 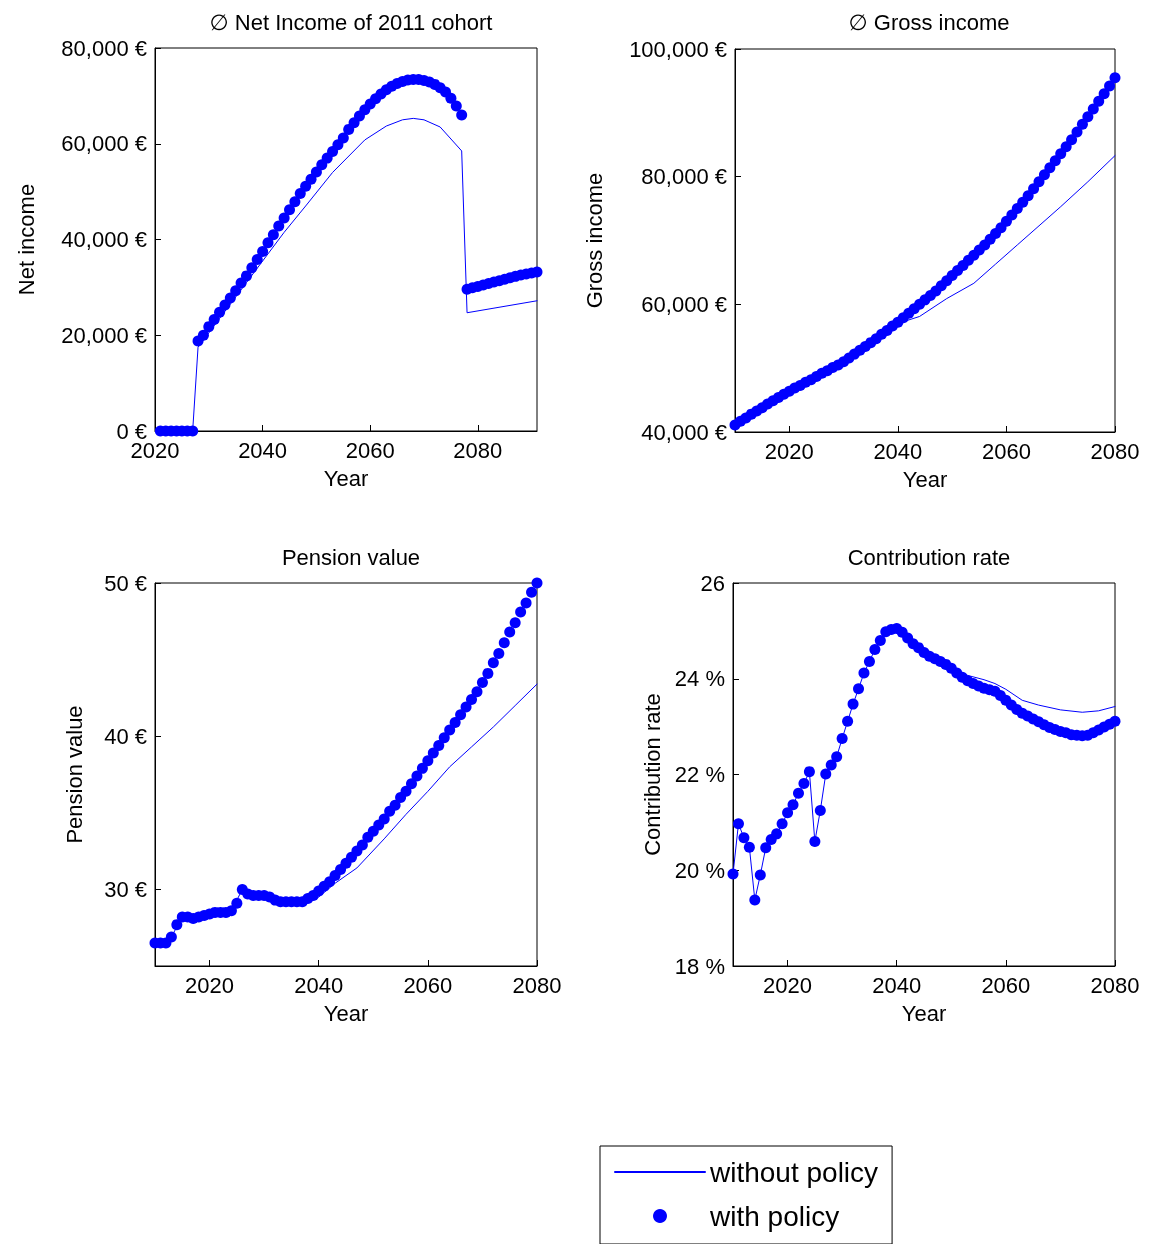 What do you see at coordinates (699, 679) in the screenshot?
I see `y-tick-label: 24 %` at bounding box center [699, 679].